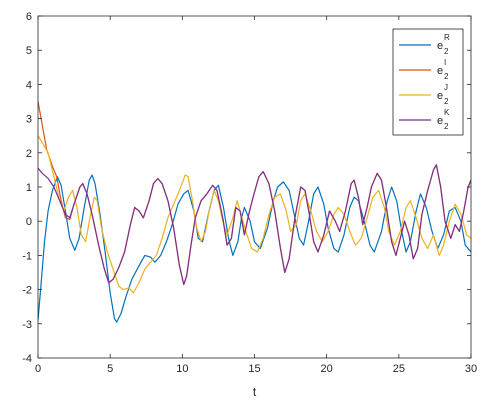  Describe the element at coordinates (29, 51) in the screenshot. I see `y-tick-label: 5` at that location.